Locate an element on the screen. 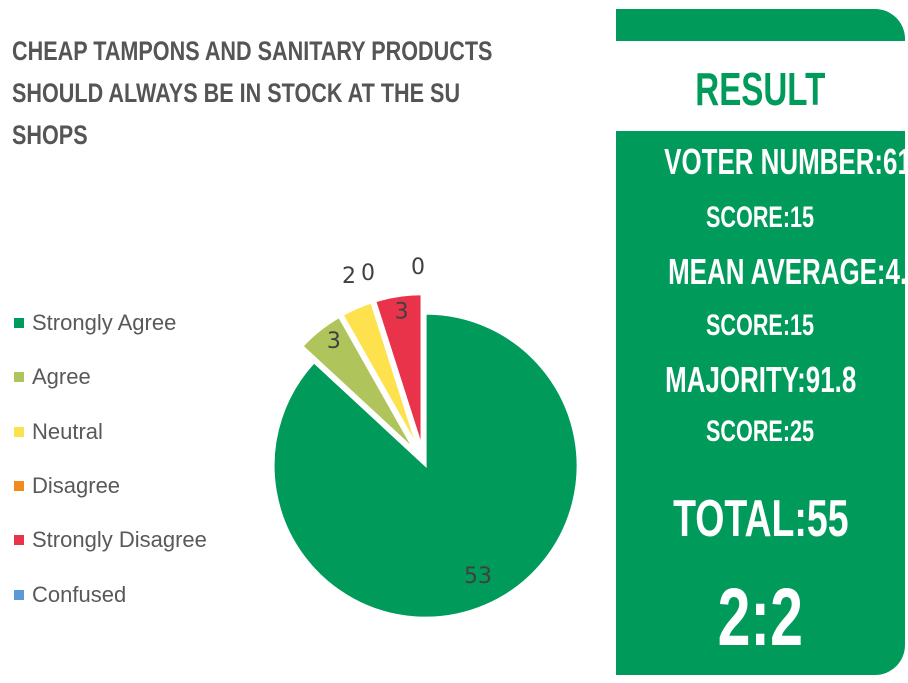  data-label: 2 is located at coordinates (349, 276).